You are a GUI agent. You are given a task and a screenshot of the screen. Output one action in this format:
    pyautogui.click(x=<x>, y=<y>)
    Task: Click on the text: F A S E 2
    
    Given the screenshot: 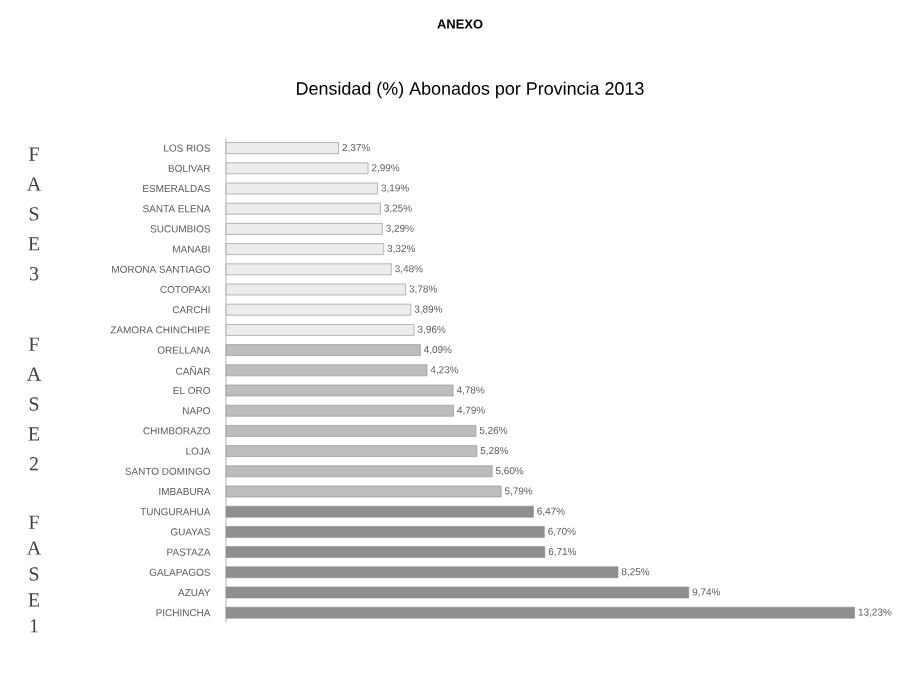 What is the action you would take?
    pyautogui.click(x=34, y=404)
    